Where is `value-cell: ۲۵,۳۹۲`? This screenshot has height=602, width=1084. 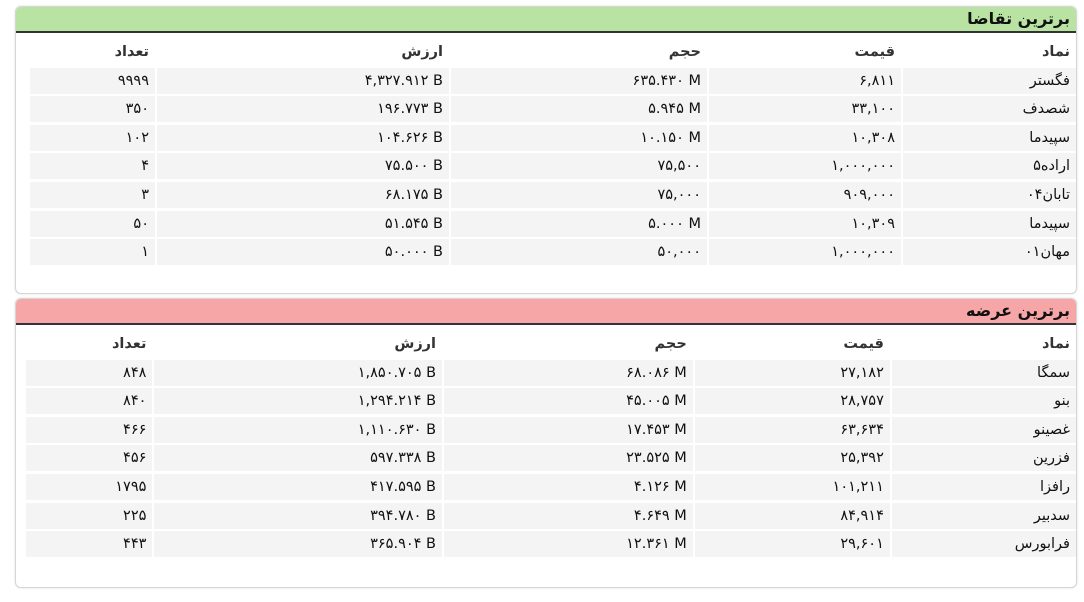 value-cell: ۲۵,۳۹۲ is located at coordinates (792, 458).